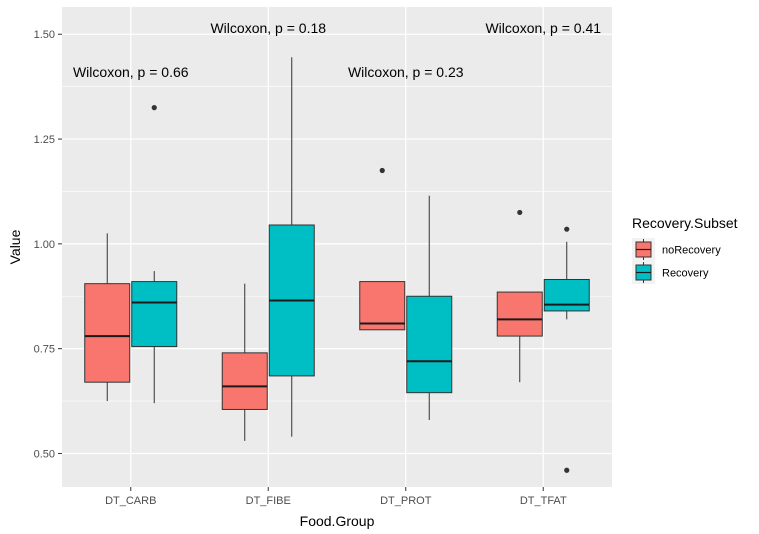 The image size is (759, 534). I want to click on box-noRecovery-DT_TFAT, so click(519, 296).